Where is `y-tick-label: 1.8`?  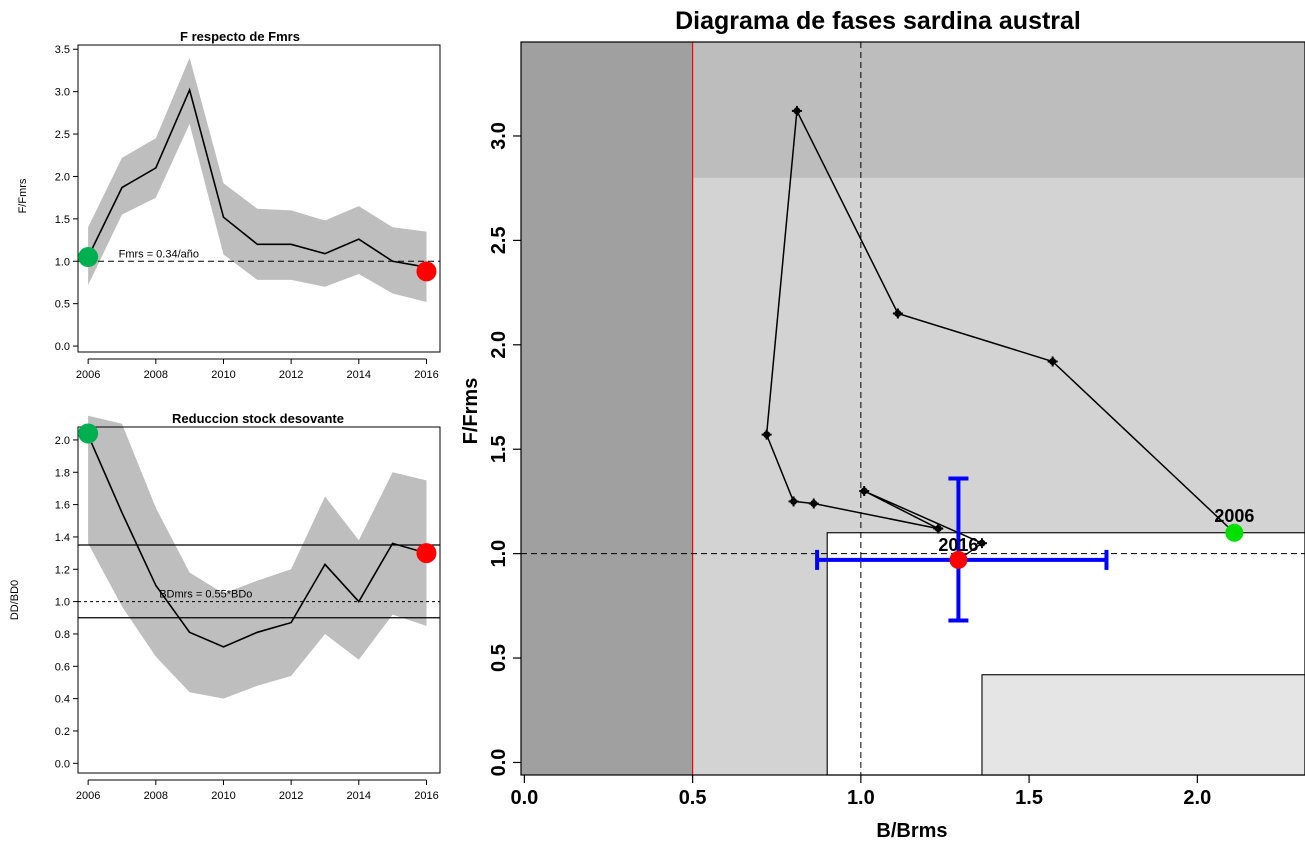
y-tick-label: 1.8 is located at coordinates (62, 473).